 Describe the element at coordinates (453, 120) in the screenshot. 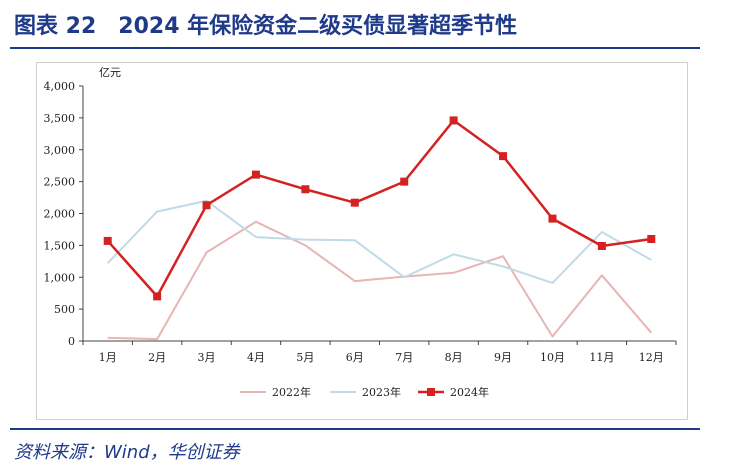

I see `data-point-2024年-8月` at that location.